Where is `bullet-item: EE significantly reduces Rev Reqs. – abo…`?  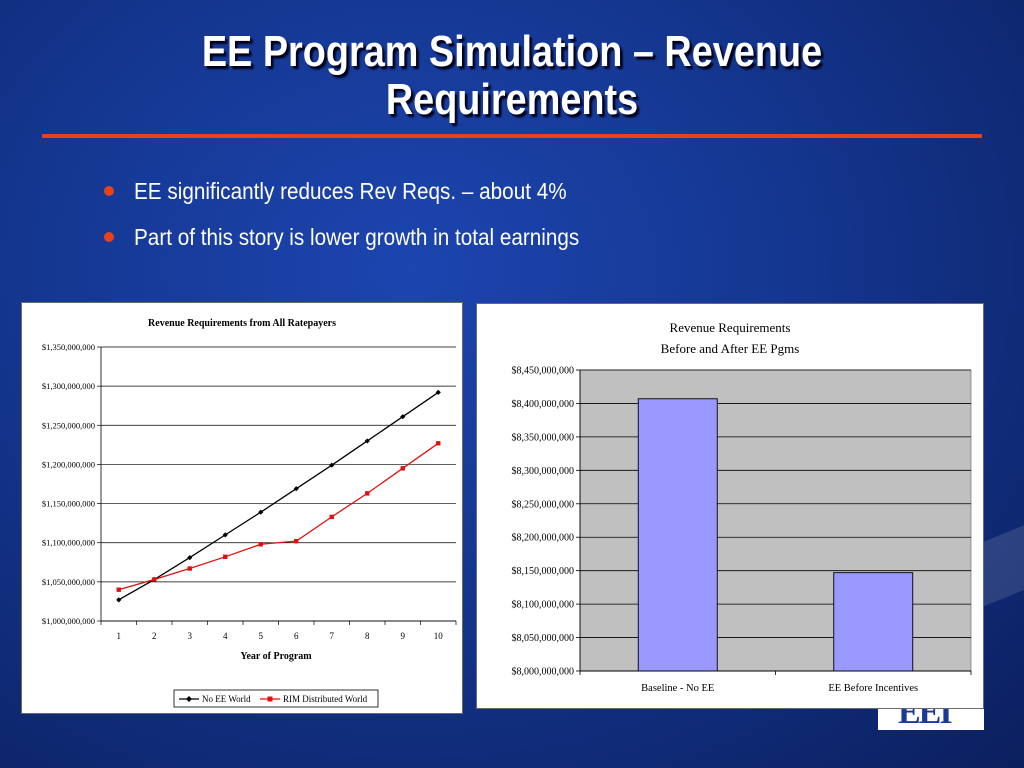 bullet-item: EE significantly reduces Rev Reqs. – abo… is located at coordinates (366, 191).